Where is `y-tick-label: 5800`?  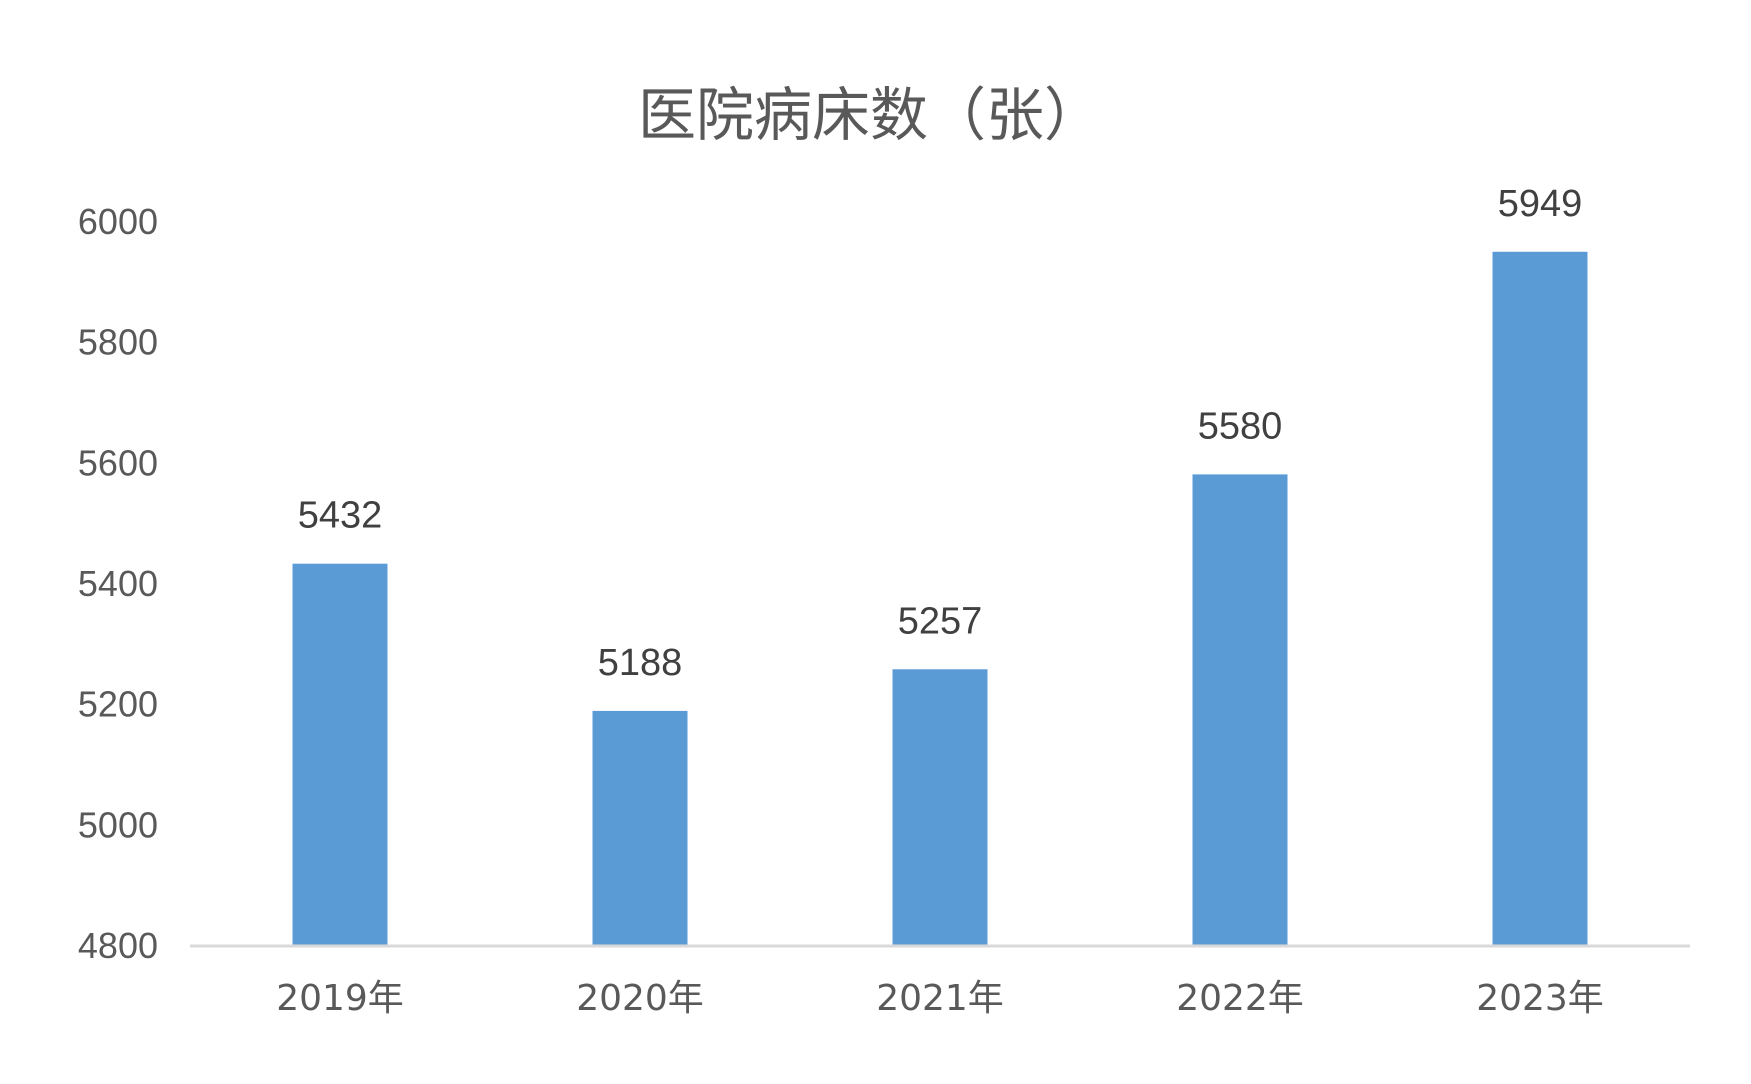
y-tick-label: 5800 is located at coordinates (118, 342).